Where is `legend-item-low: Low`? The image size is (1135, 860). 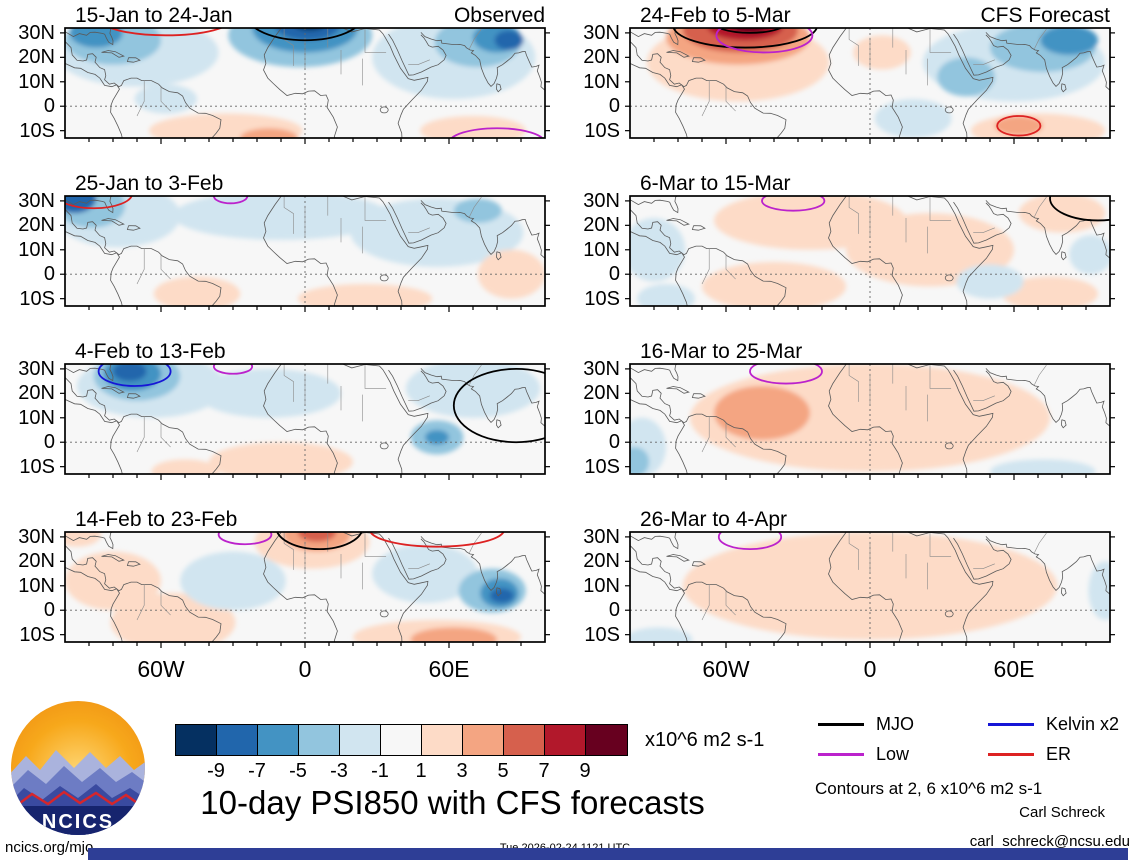
legend-item-low: Low is located at coordinates (863, 754).